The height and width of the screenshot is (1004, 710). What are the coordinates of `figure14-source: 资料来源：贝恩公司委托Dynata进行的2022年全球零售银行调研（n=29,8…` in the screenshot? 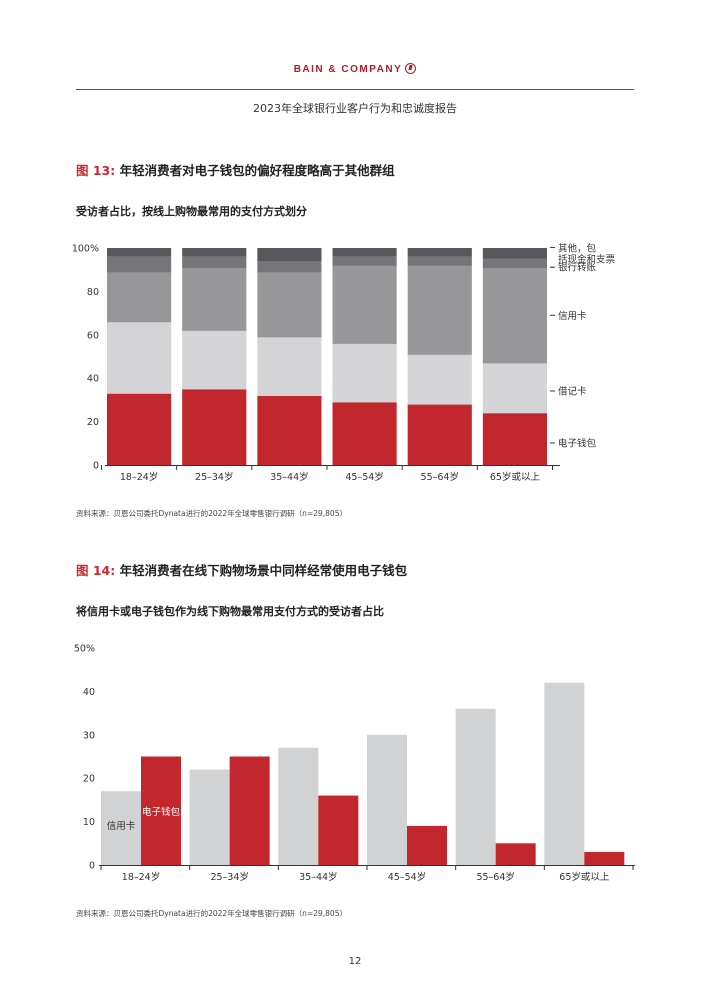 It's located at (211, 913).